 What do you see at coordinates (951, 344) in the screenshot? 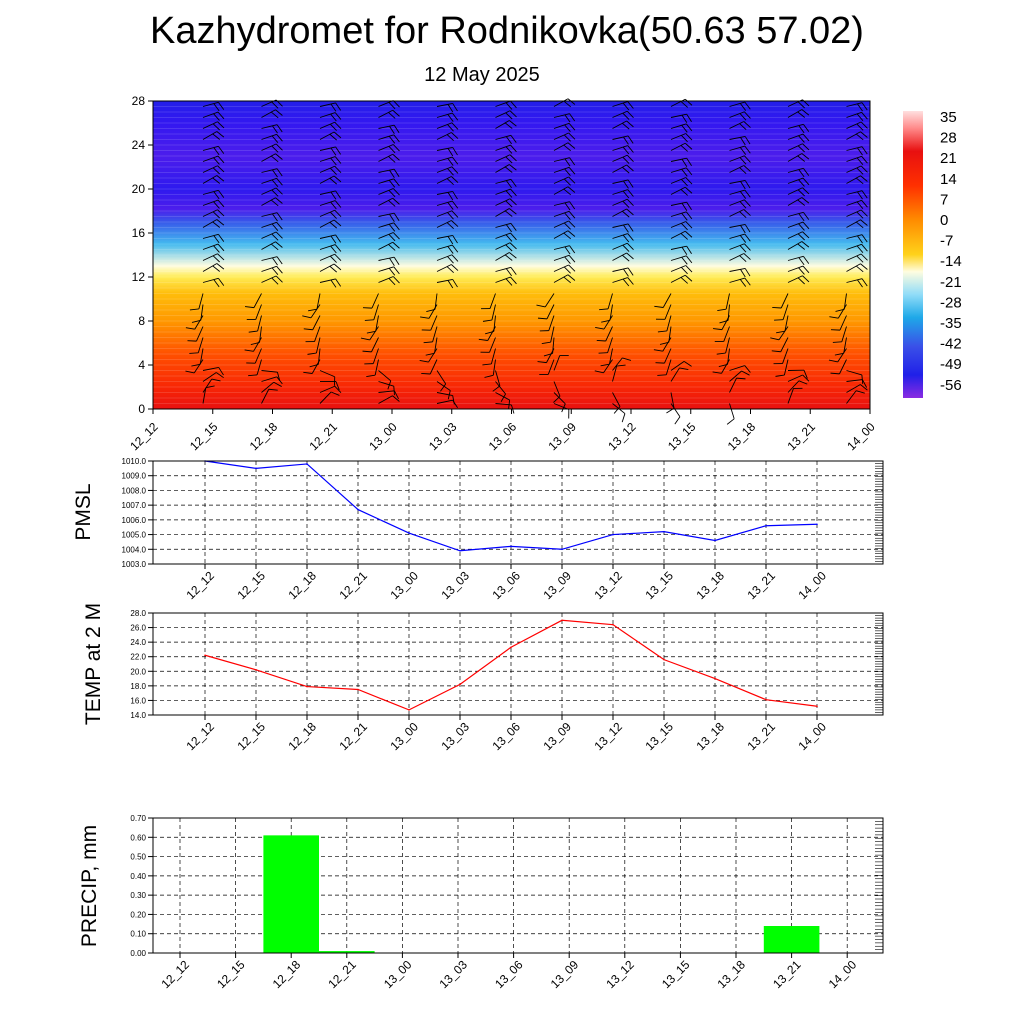
I see `colorbar-label: -42` at bounding box center [951, 344].